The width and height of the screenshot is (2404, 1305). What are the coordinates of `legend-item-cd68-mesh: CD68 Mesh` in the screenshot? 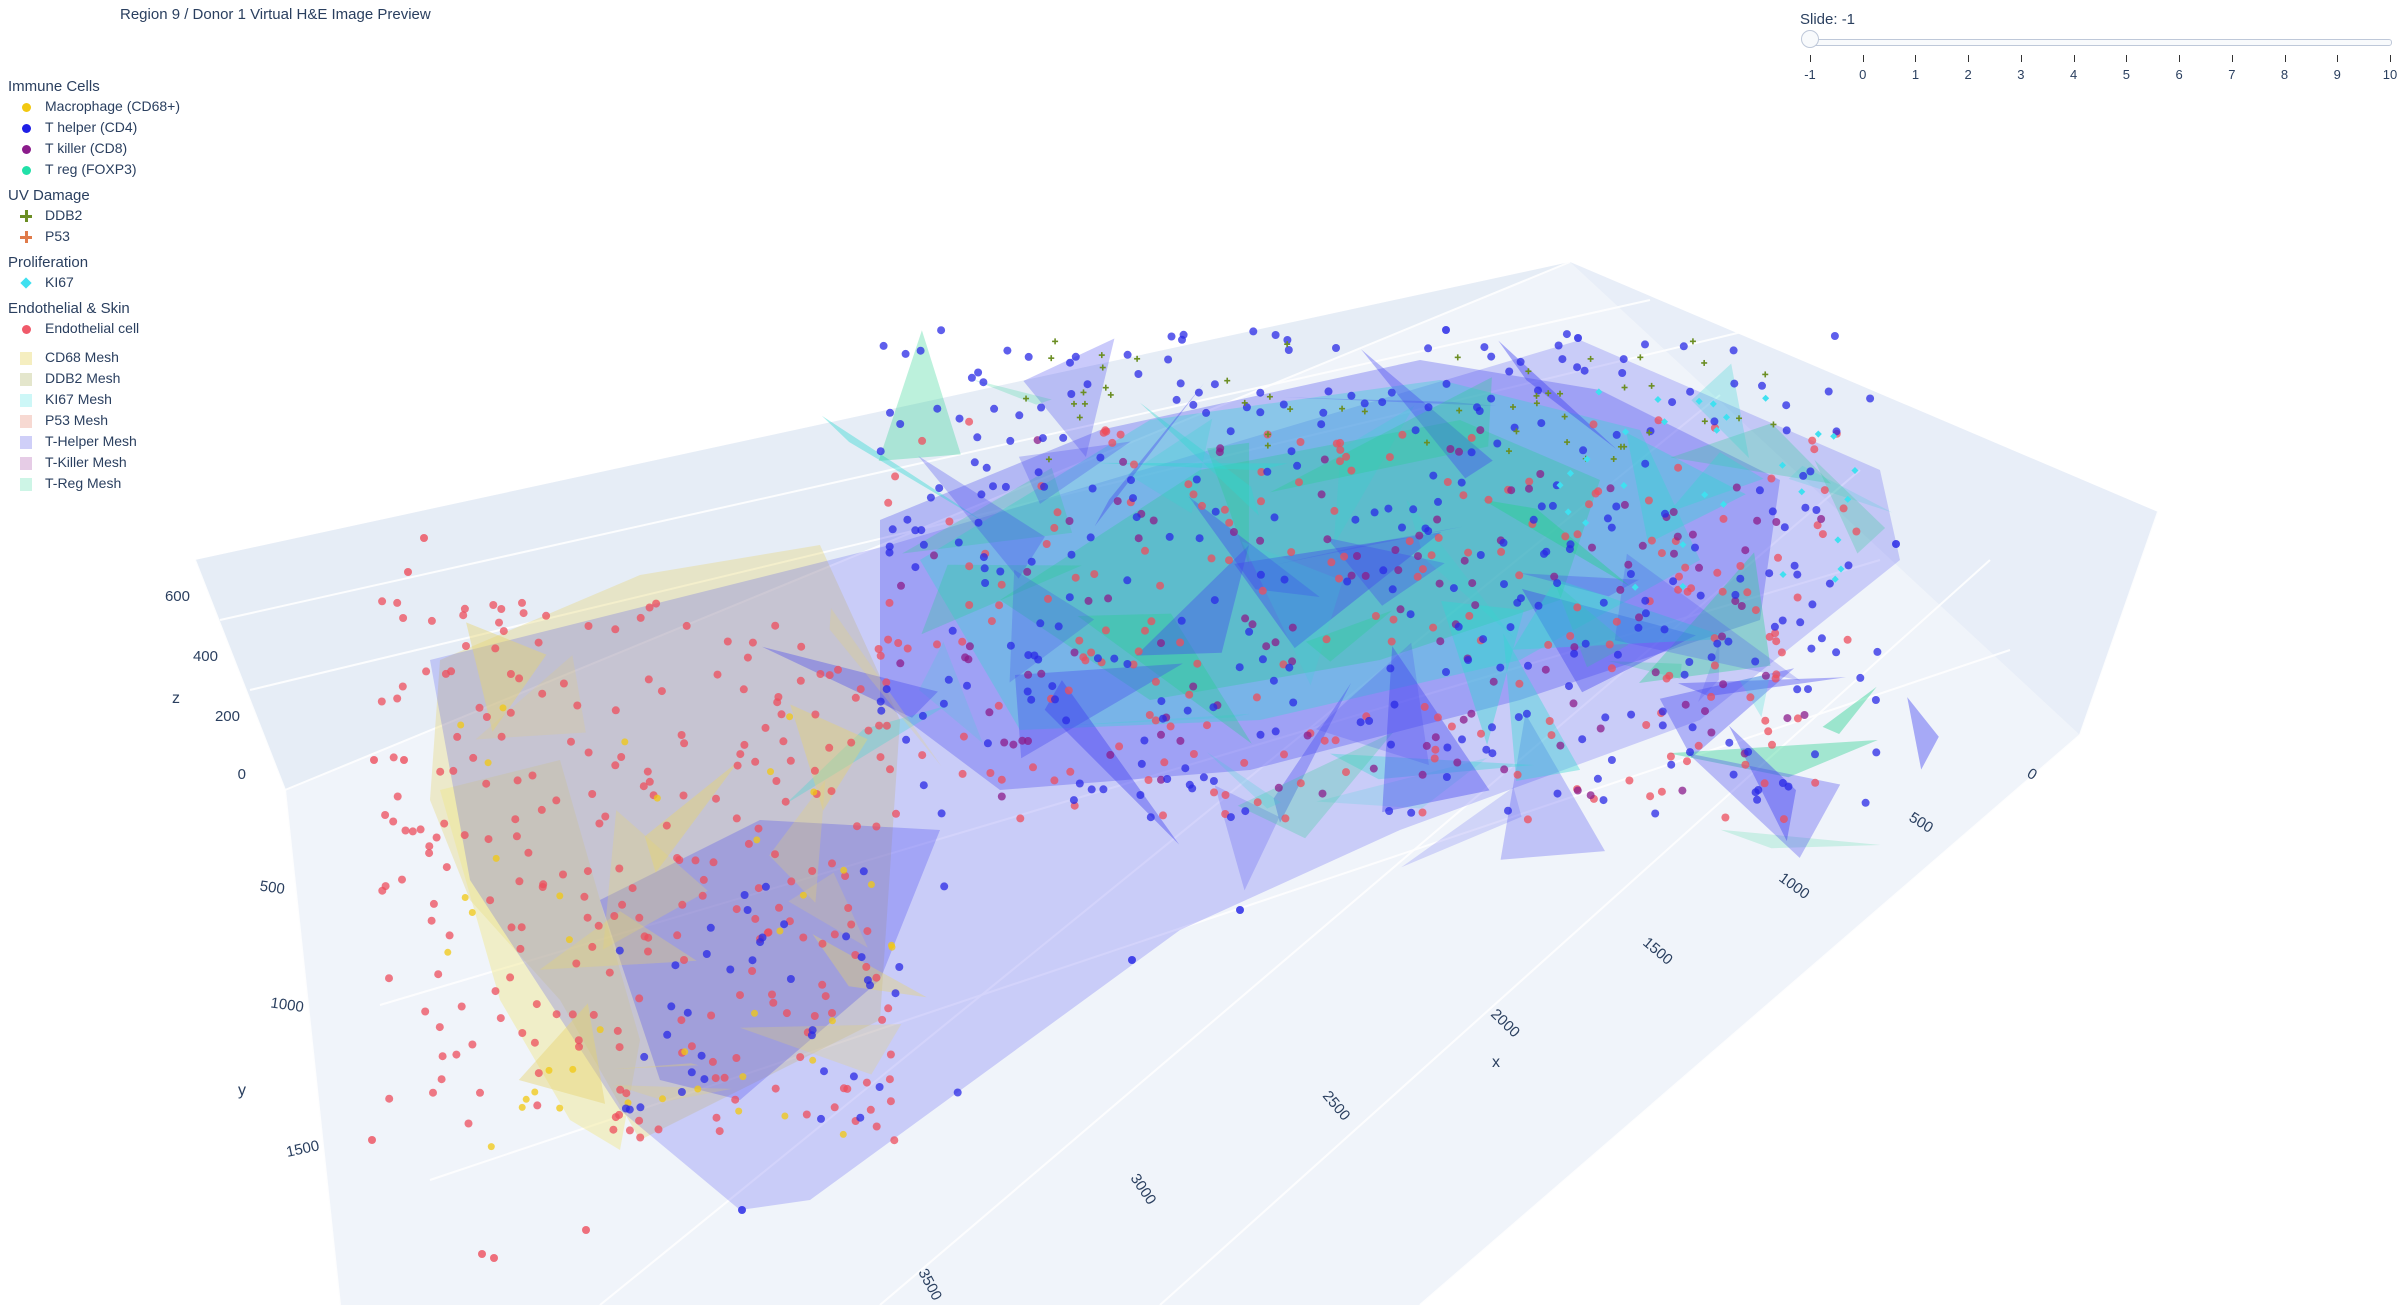 It's located at (118, 357).